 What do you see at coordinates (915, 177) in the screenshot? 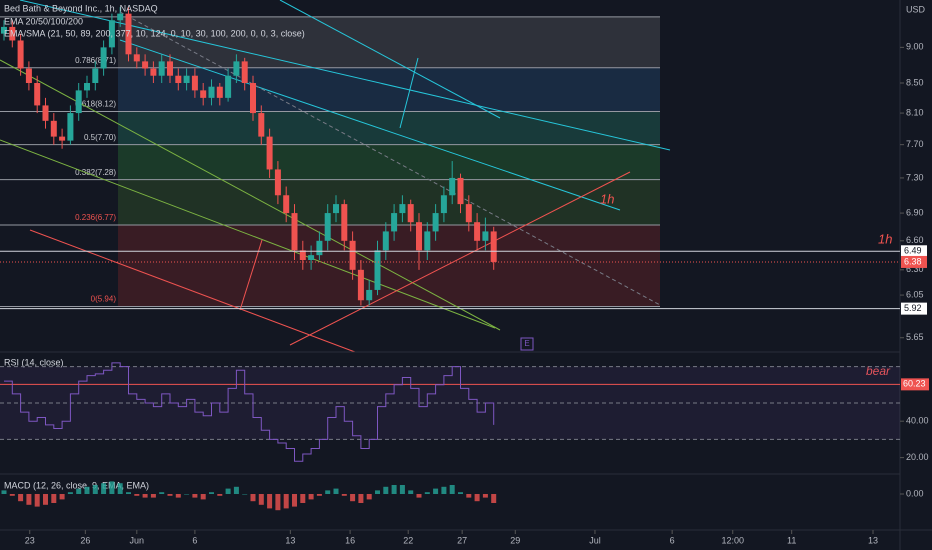
I see `y-tick-label: 7.30` at bounding box center [915, 177].